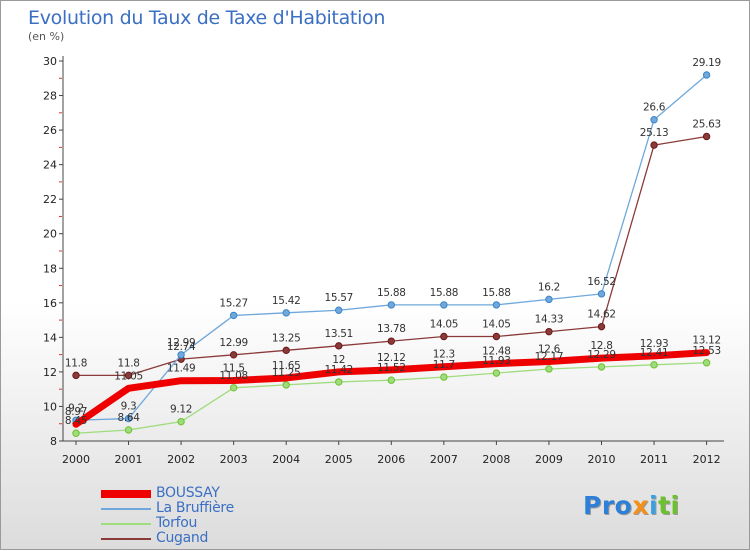 The width and height of the screenshot is (750, 551). I want to click on data-label: 12.93, so click(654, 344).